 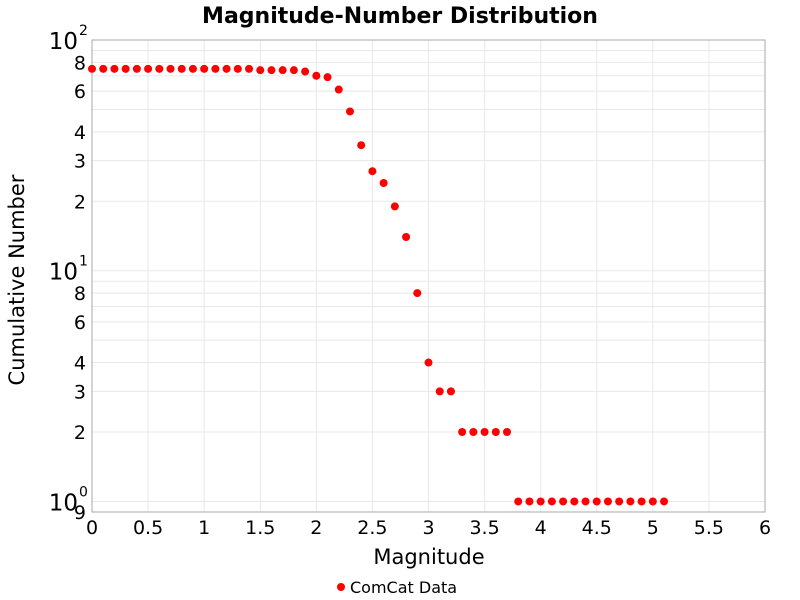 I want to click on x-tick-labels: 0 0.5 1 1.5 2 2.5 3 3.5 4 4.5 5 5.5 6, so click(x=428, y=528).